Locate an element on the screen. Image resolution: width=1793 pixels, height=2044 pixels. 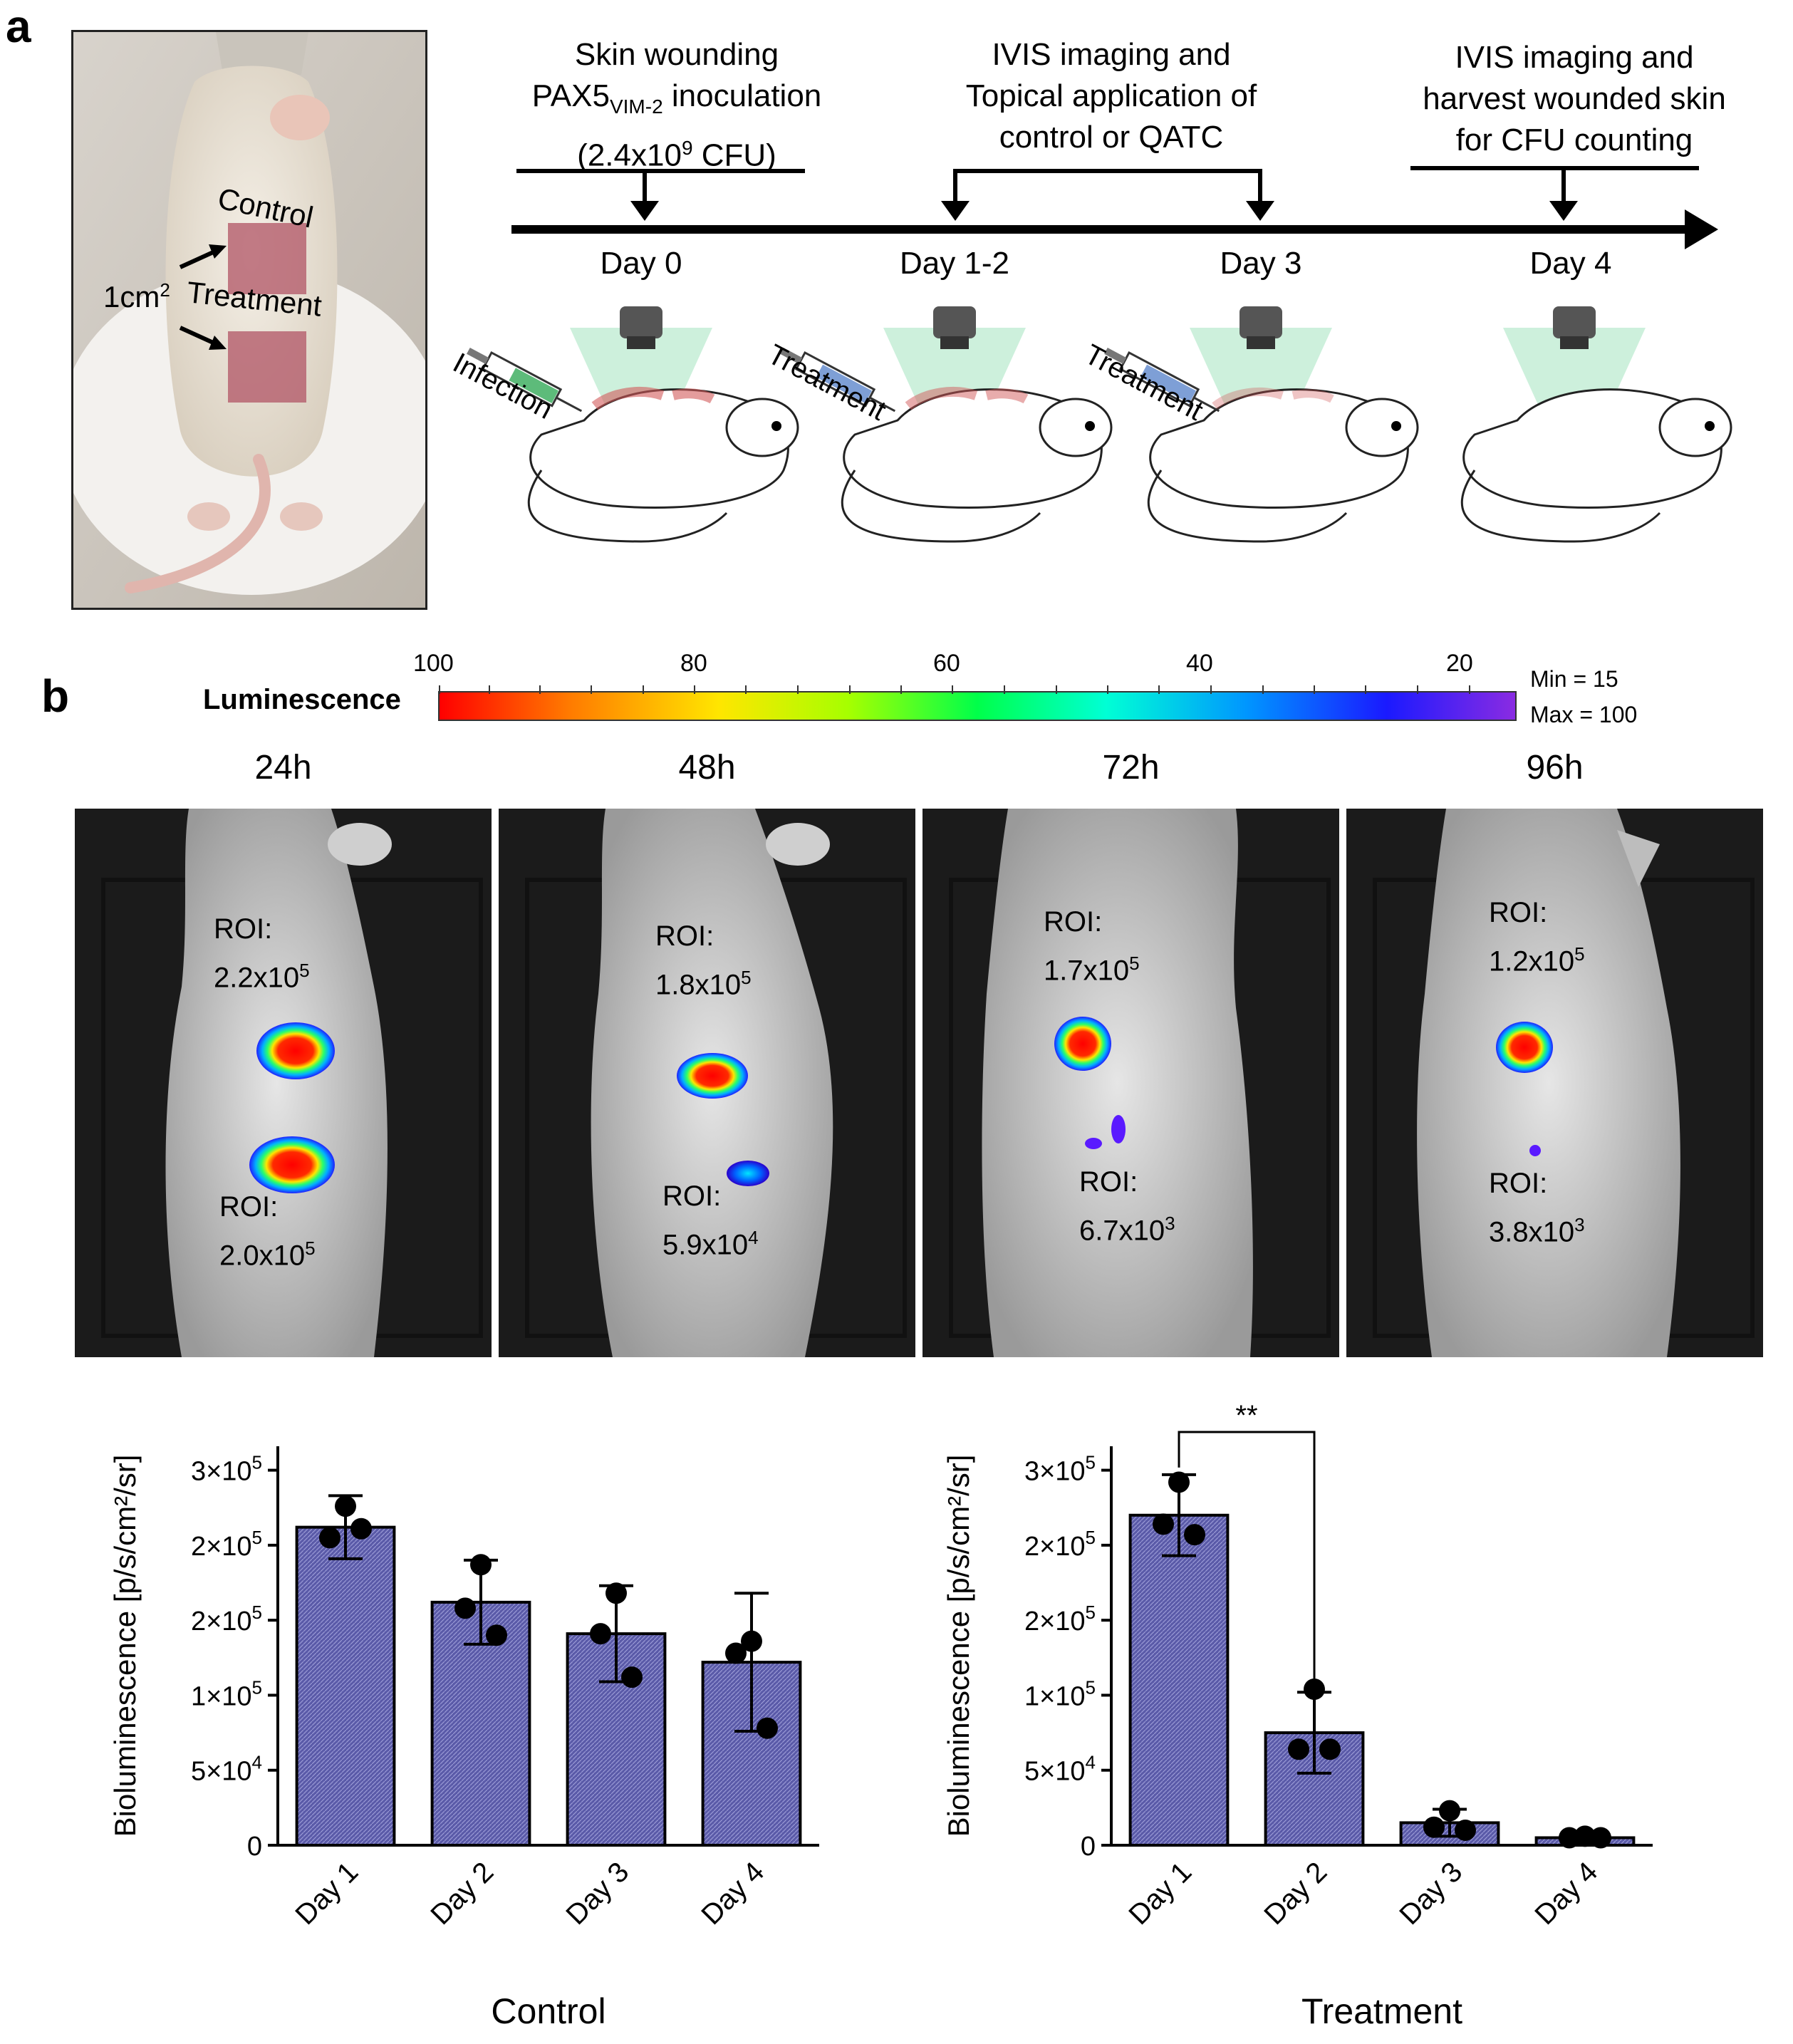
timeline-day-3: Day 3 is located at coordinates (1261, 263).